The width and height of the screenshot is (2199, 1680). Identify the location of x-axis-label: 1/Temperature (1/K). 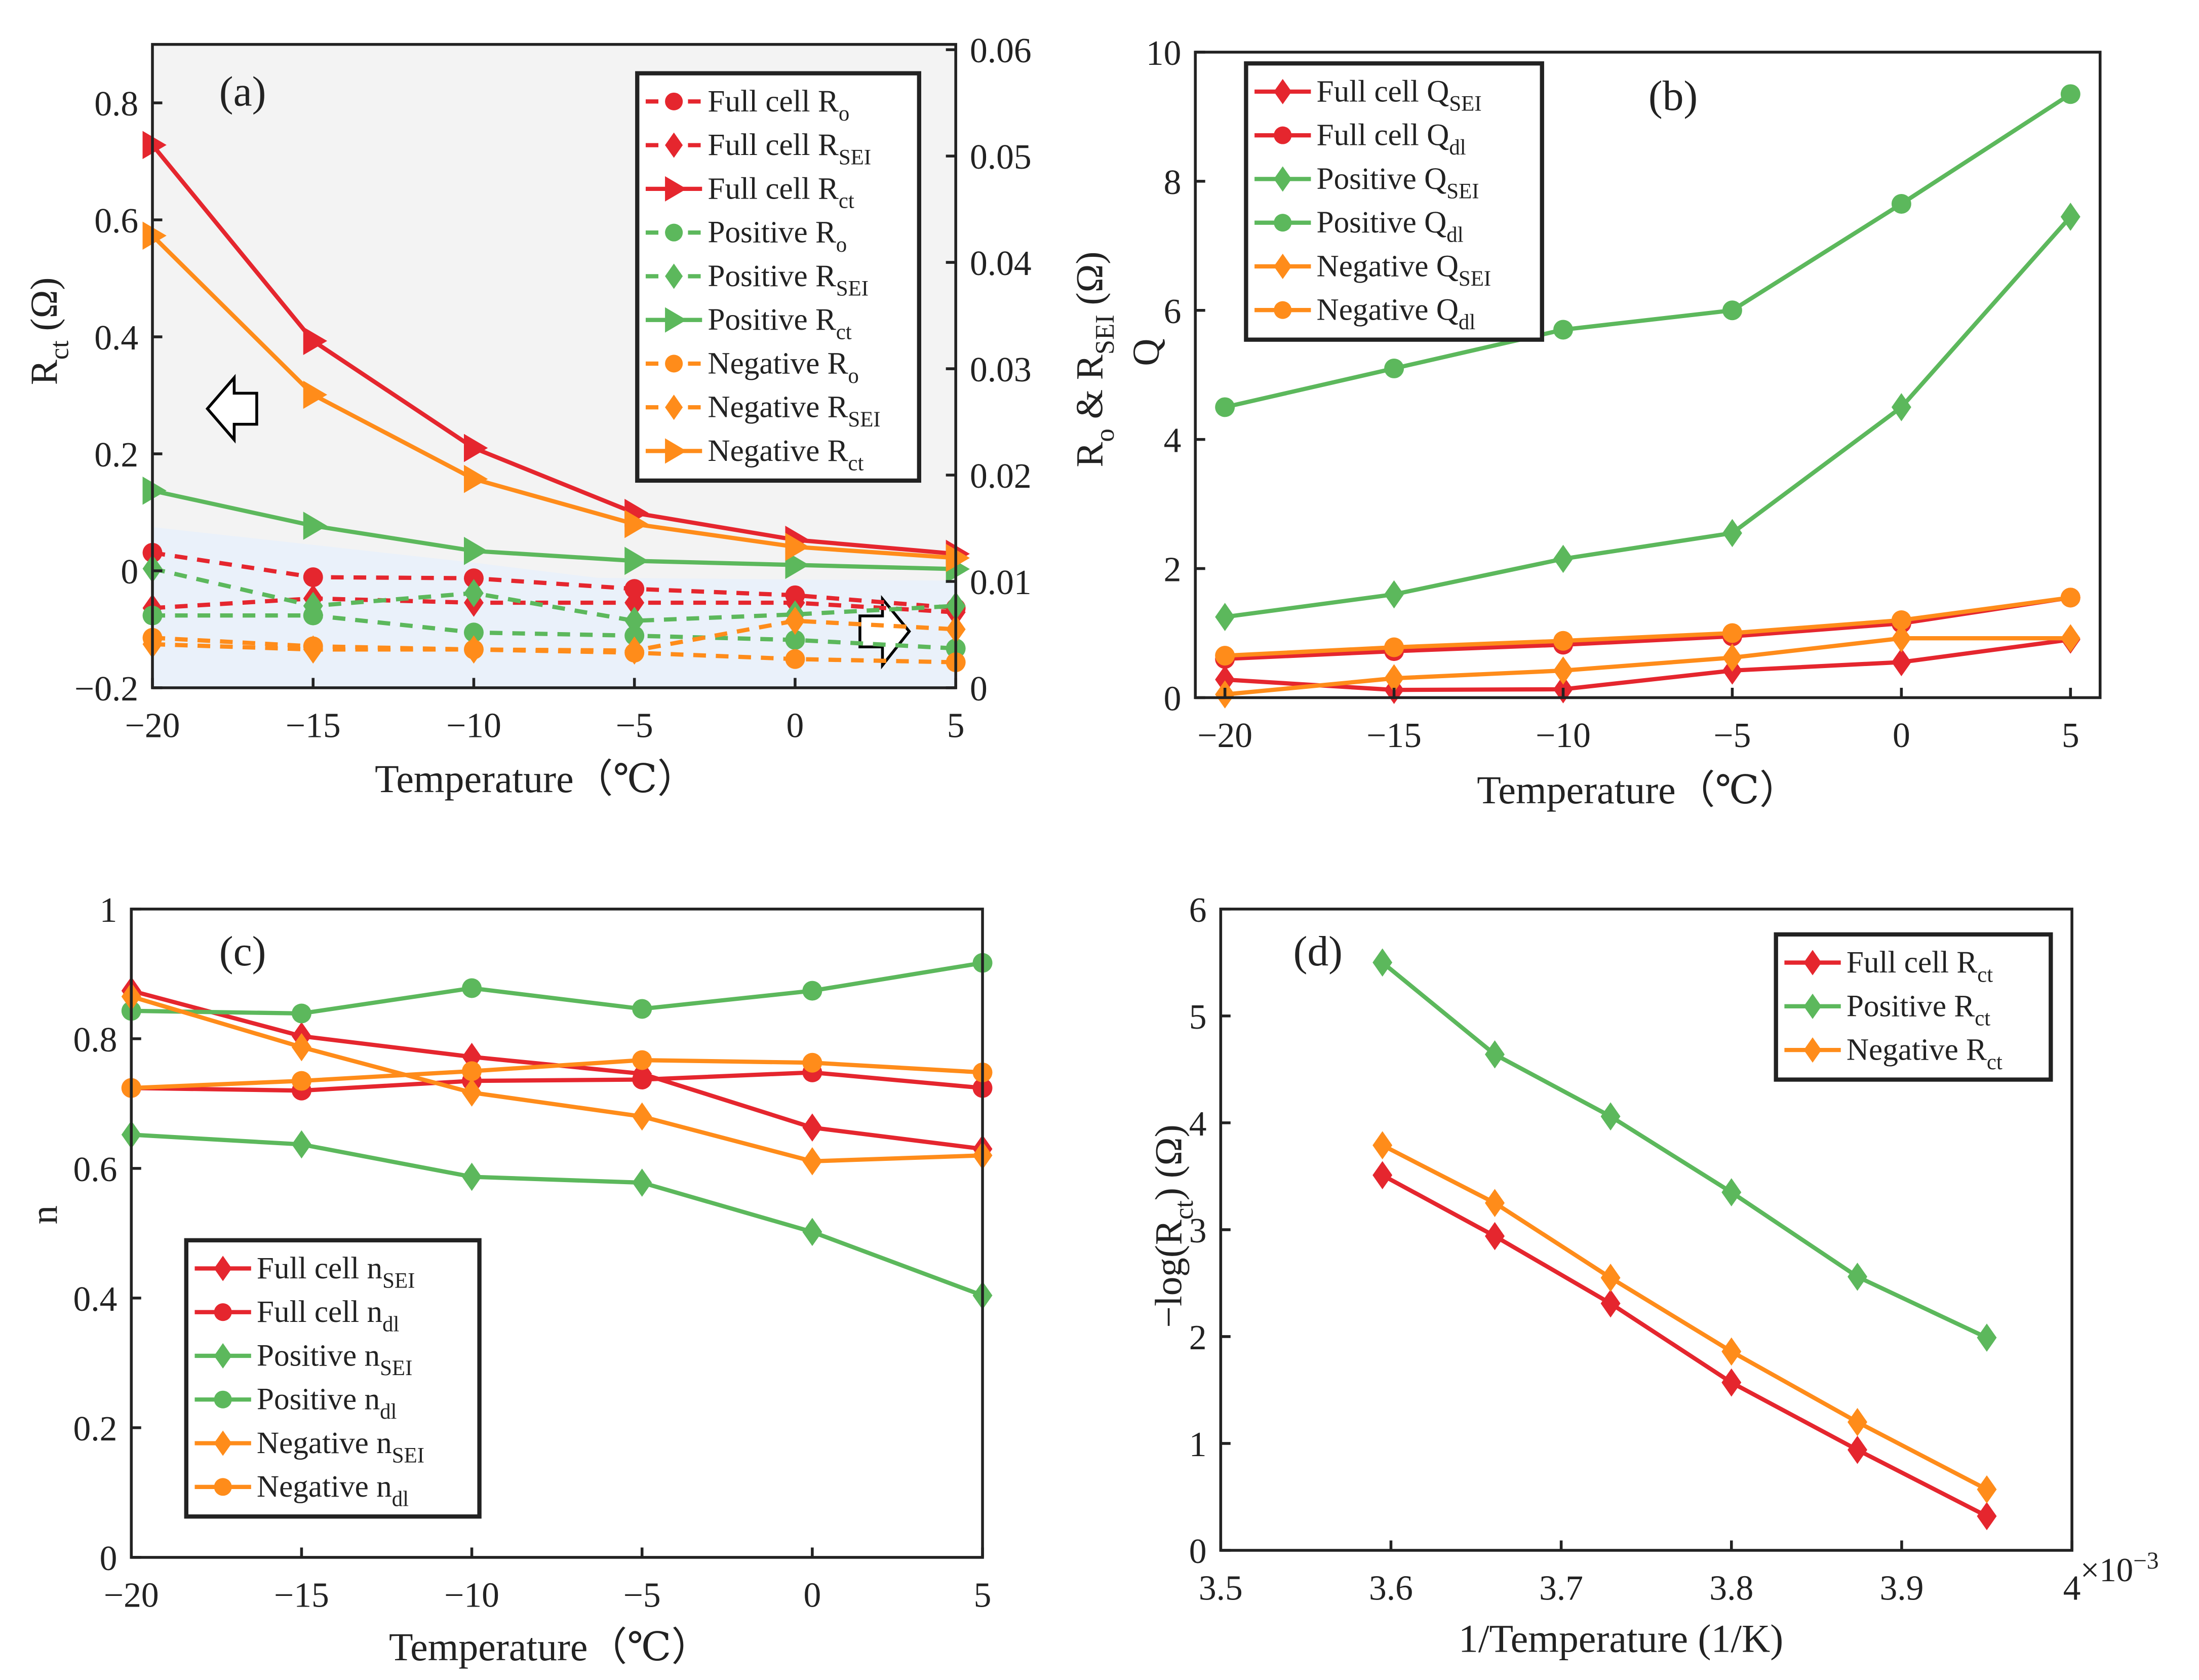
(1621, 1638).